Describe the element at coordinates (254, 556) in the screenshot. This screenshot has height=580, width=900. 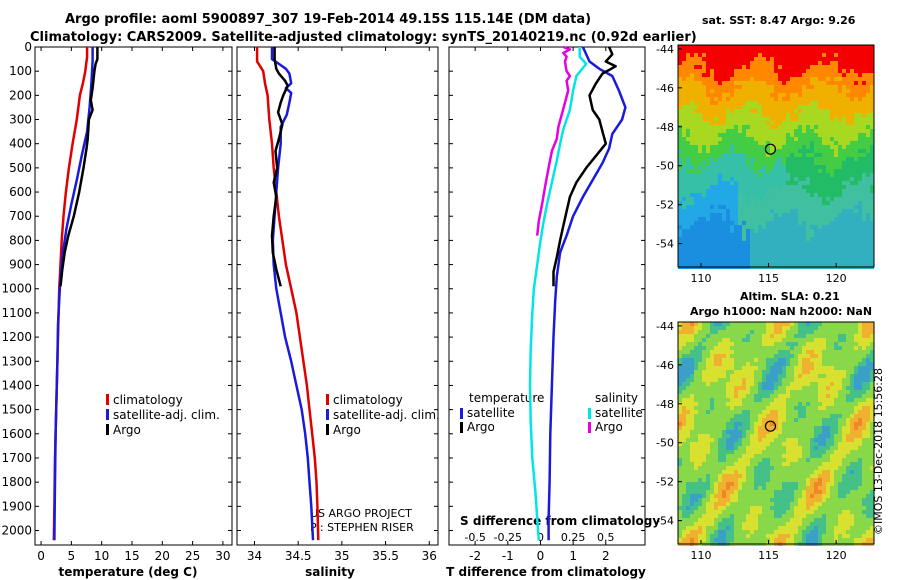
I see `x-tick-label: 34` at that location.